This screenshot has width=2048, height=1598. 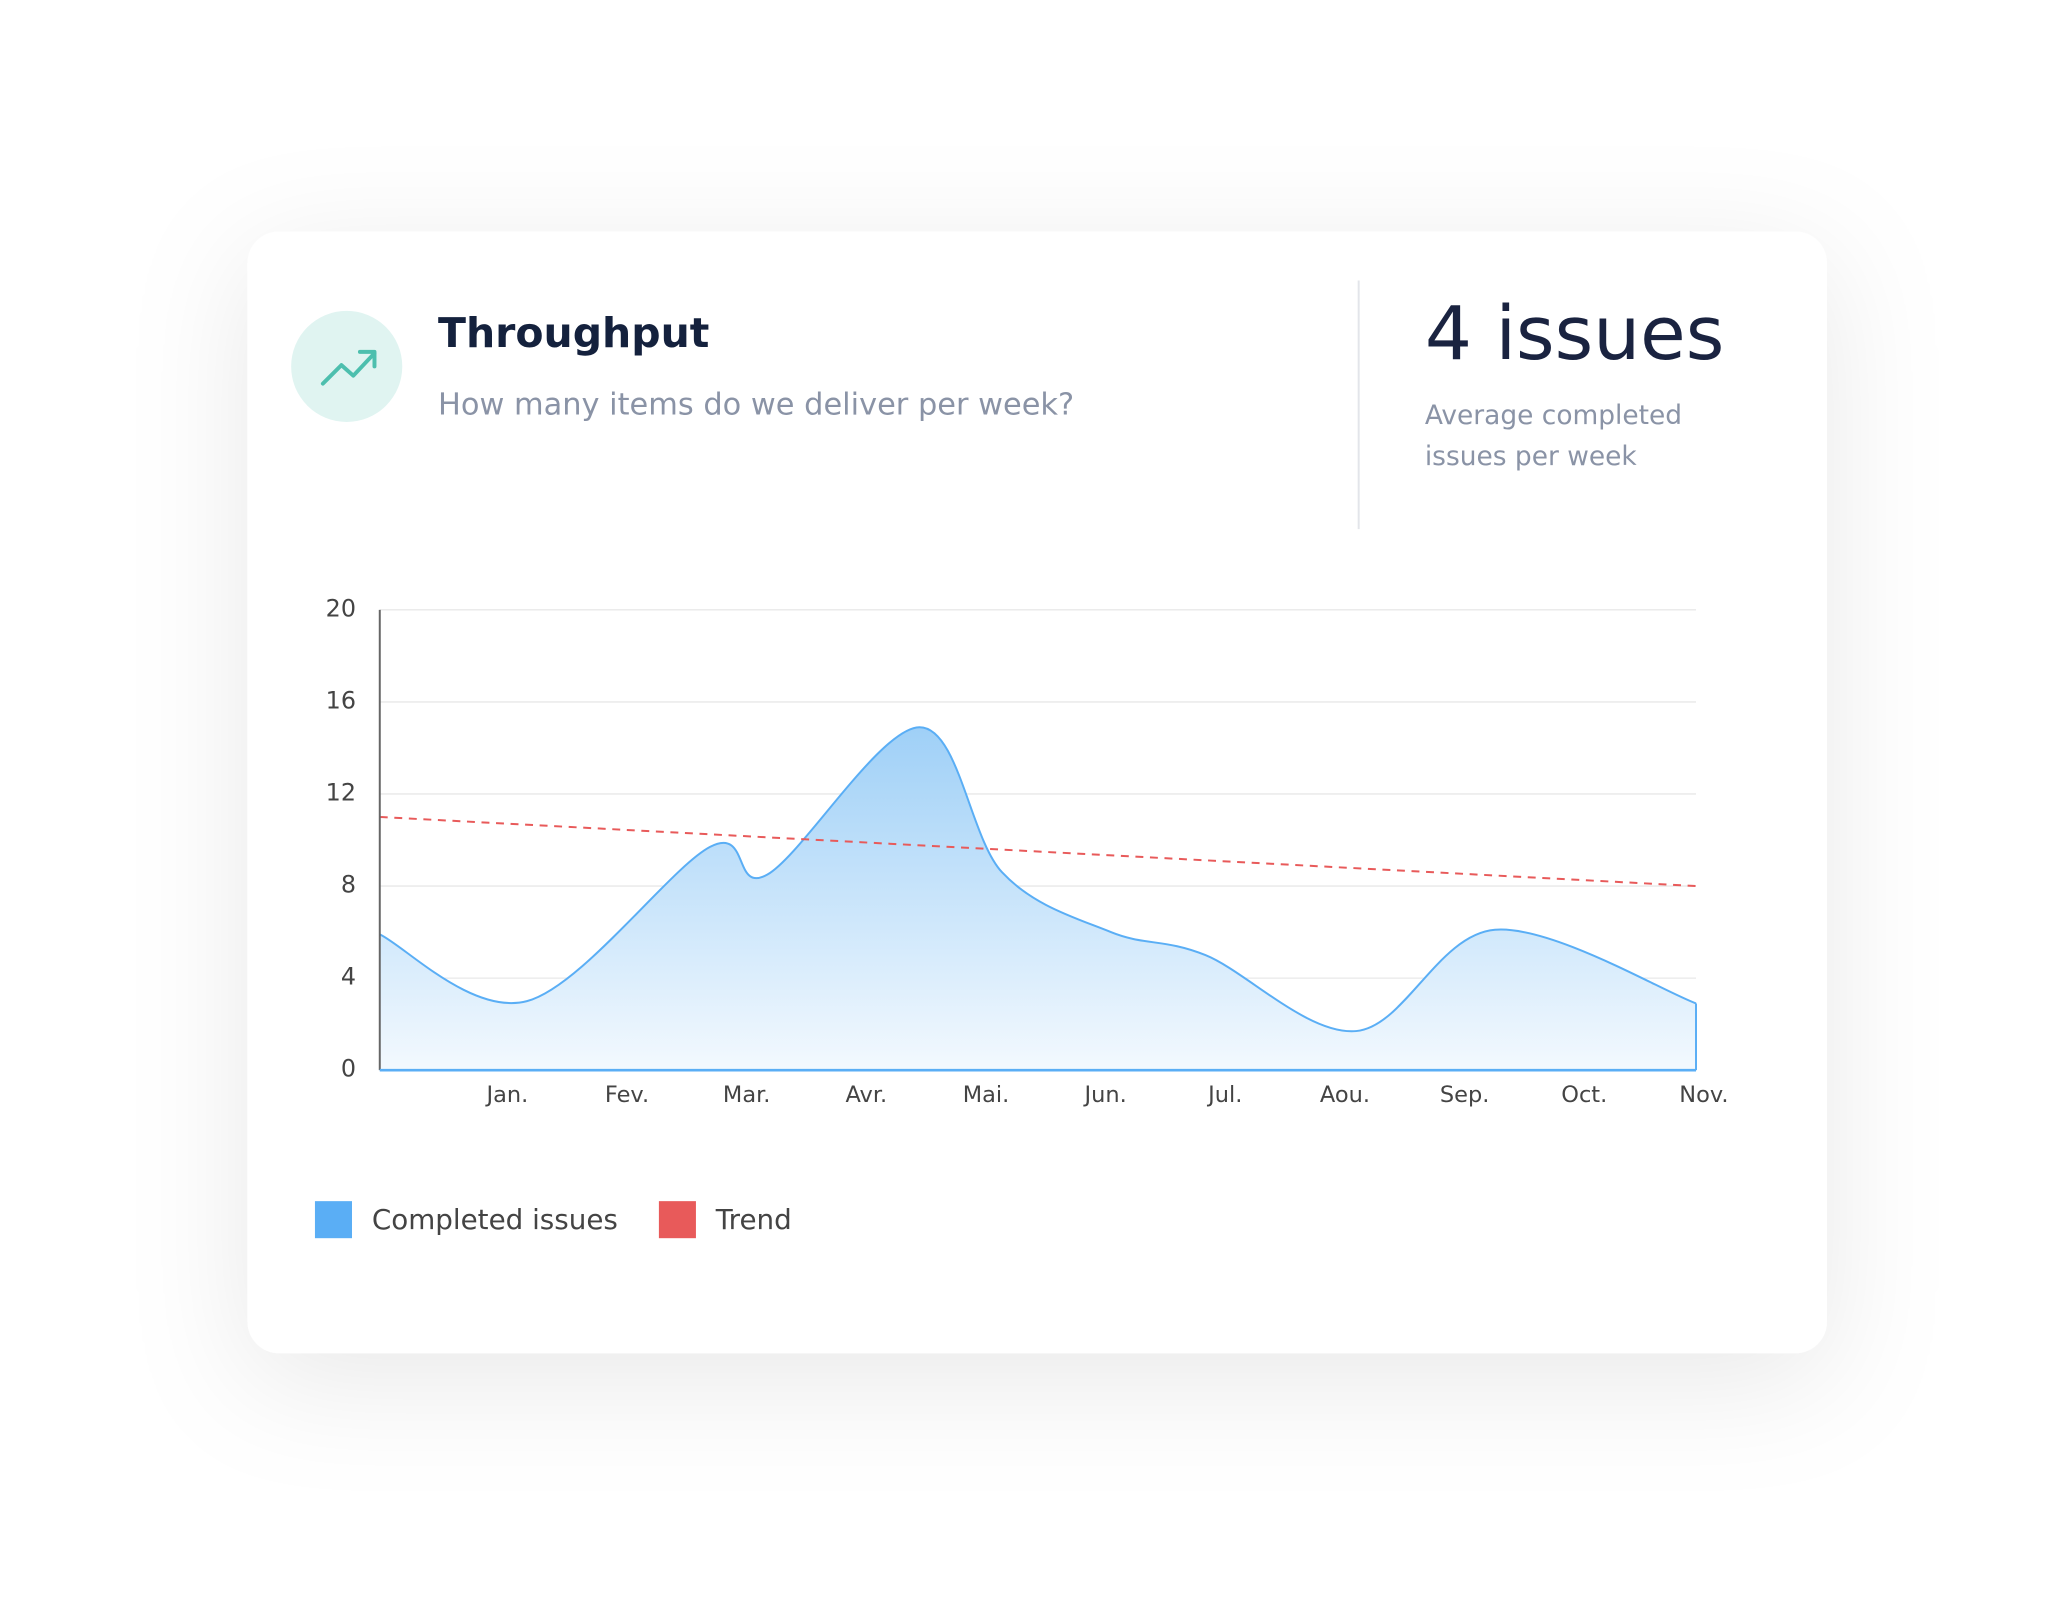 What do you see at coordinates (1553, 415) in the screenshot?
I see `stat-label: Average completed` at bounding box center [1553, 415].